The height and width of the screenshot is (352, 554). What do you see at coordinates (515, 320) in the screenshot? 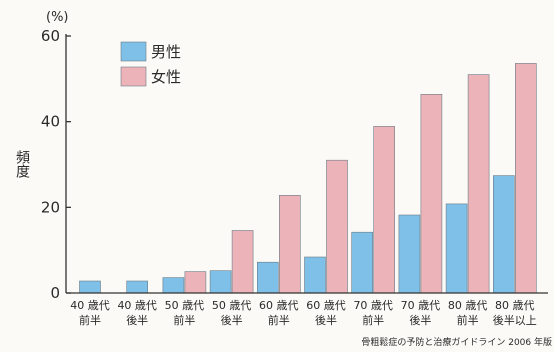
I see `x-tick-label: 後半以上` at bounding box center [515, 320].